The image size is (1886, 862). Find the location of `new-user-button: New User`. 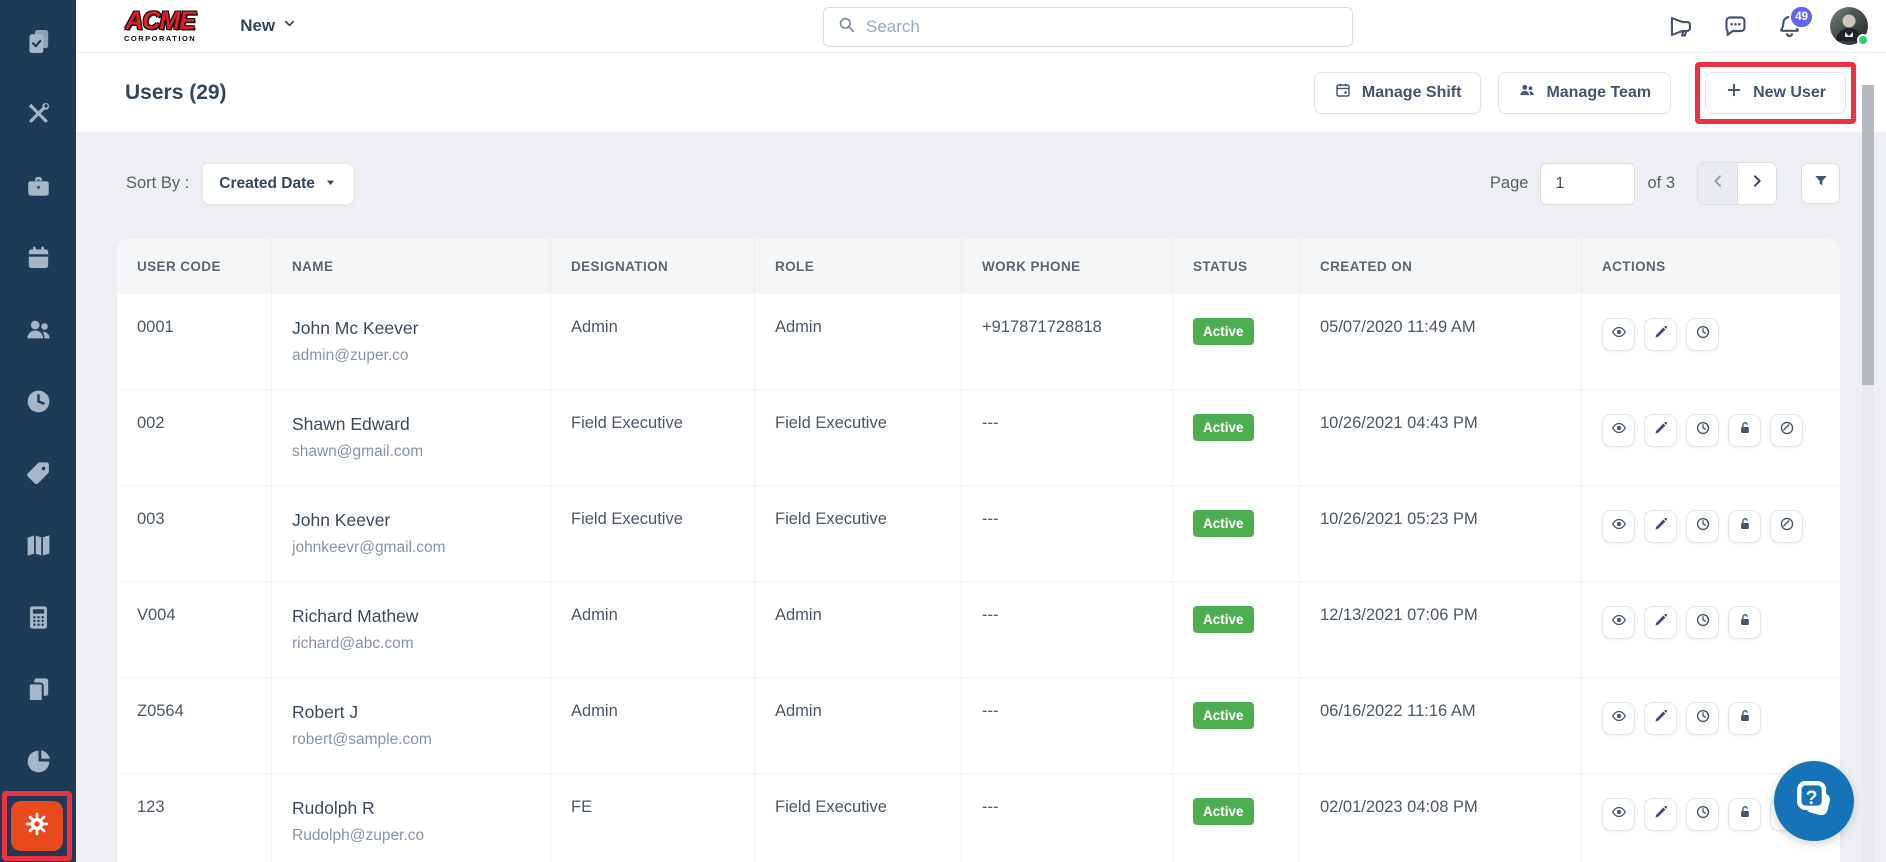

new-user-button: New User is located at coordinates (1775, 92).